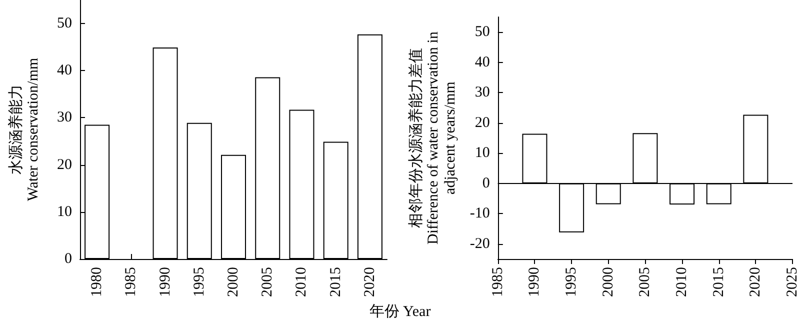  Describe the element at coordinates (792, 282) in the screenshot. I see `x-tick-label: 2025` at that location.